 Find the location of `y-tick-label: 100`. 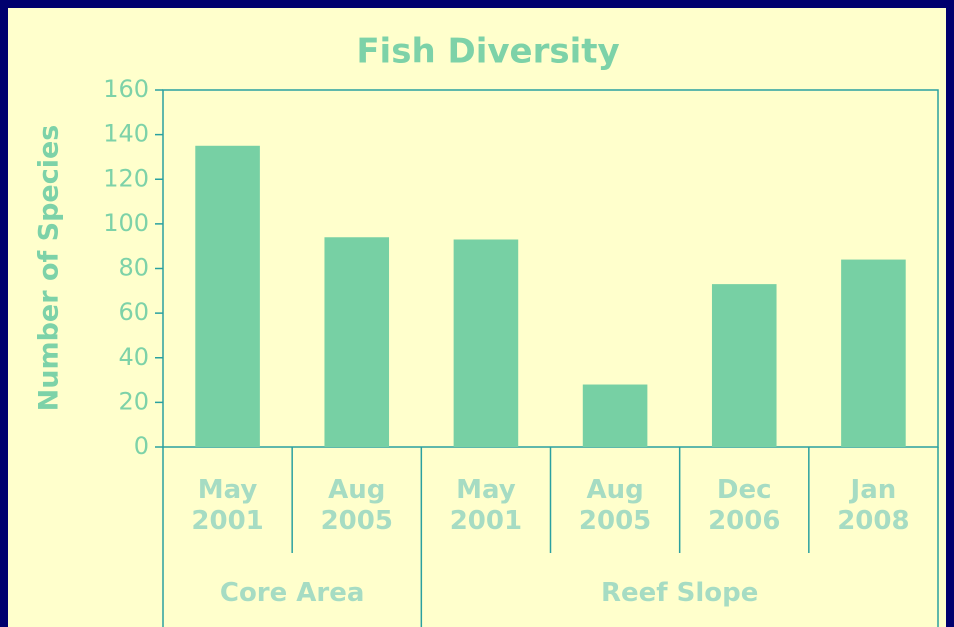

y-tick-label: 100 is located at coordinates (126, 223).